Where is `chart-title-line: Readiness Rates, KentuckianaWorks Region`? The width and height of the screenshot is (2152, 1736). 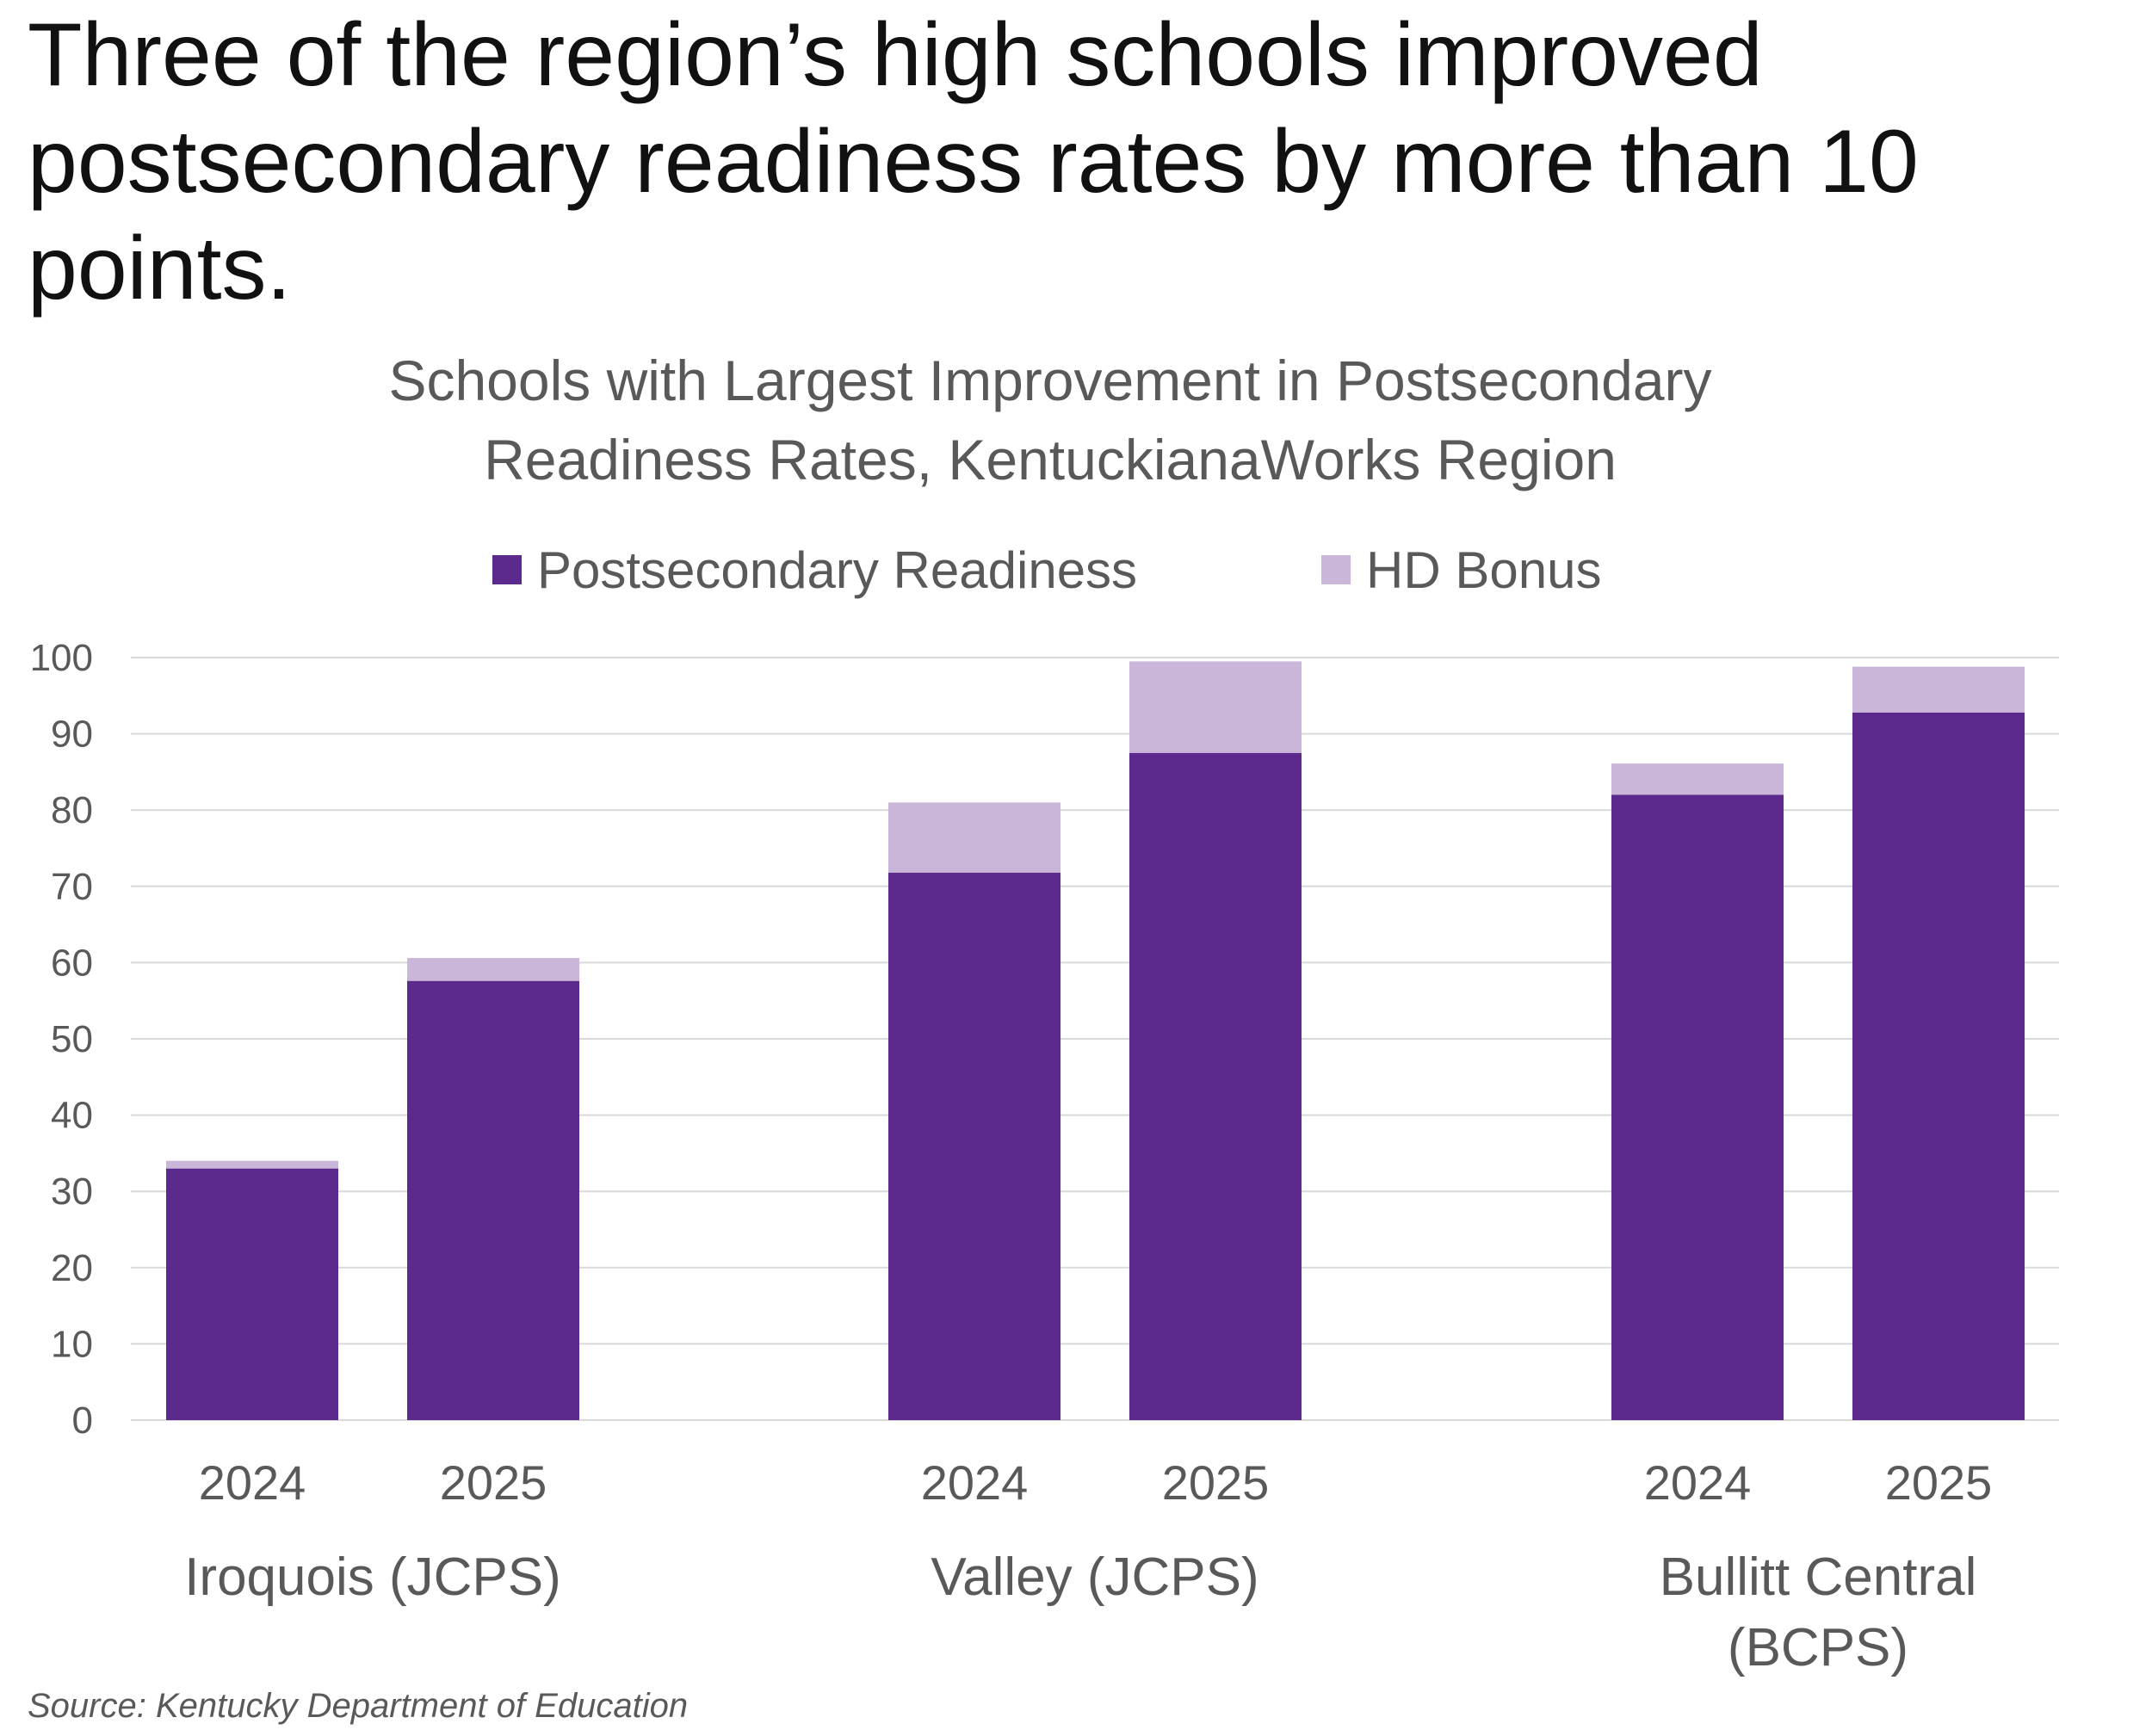
chart-title-line: Readiness Rates, KentuckianaWorks Region is located at coordinates (1050, 459).